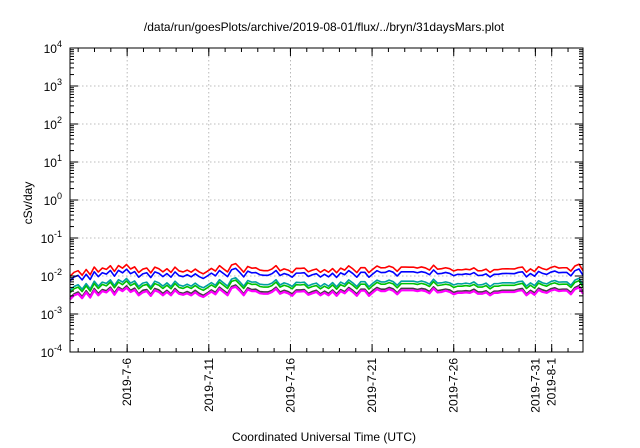 The image size is (640, 448). What do you see at coordinates (209, 385) in the screenshot?
I see `x-tick-label: 2019-7-11` at bounding box center [209, 385].